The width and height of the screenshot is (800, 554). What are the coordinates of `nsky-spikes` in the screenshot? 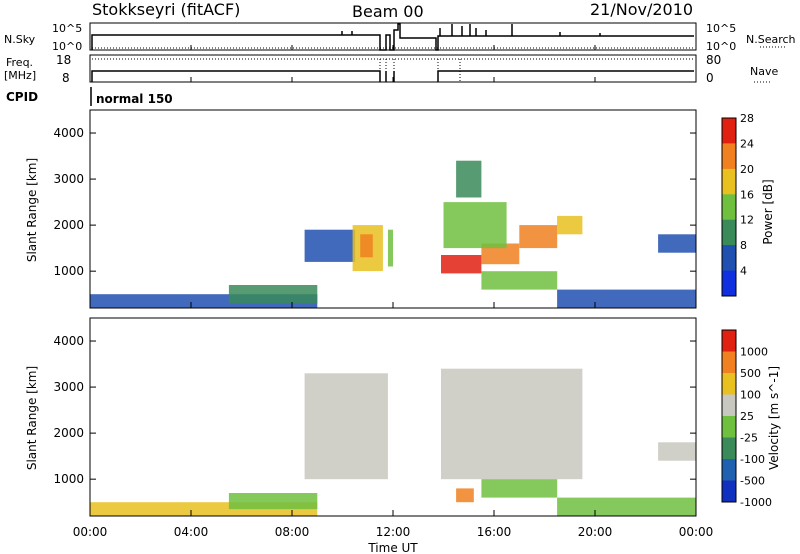 It's located at (471, 30).